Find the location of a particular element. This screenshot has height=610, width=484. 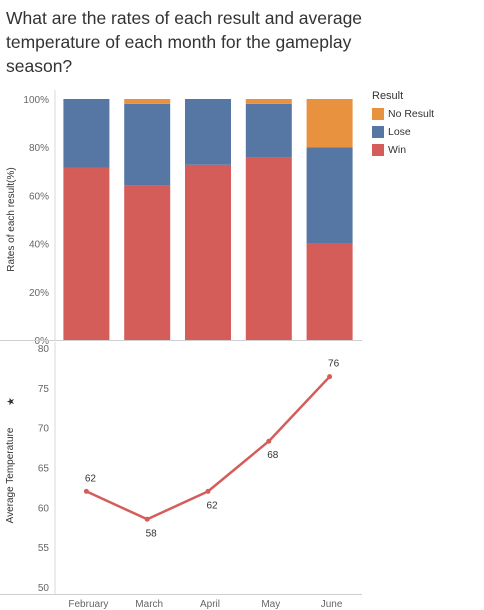

bar-y-tick-label: 80% is located at coordinates (39, 148).